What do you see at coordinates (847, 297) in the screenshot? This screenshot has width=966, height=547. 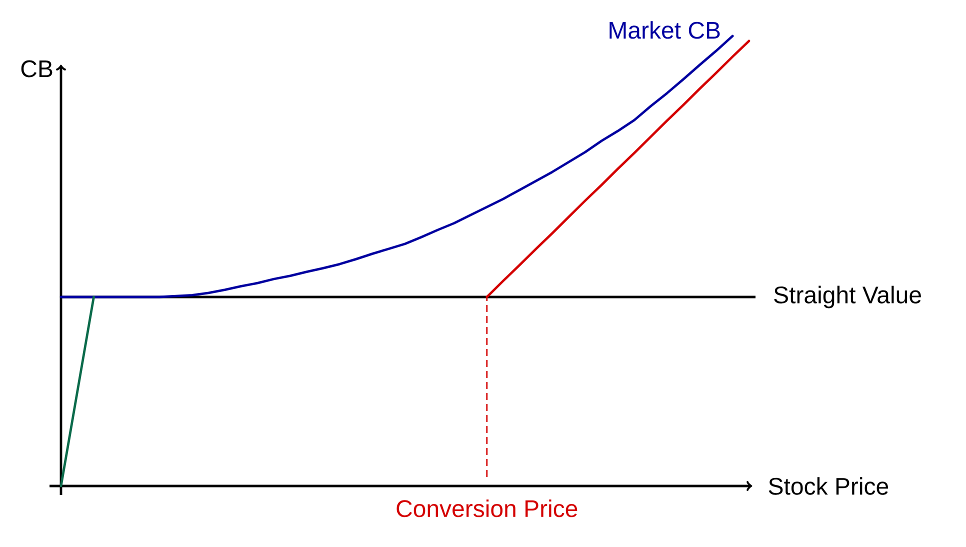 I see `ref-line-label: Straight Value` at bounding box center [847, 297].